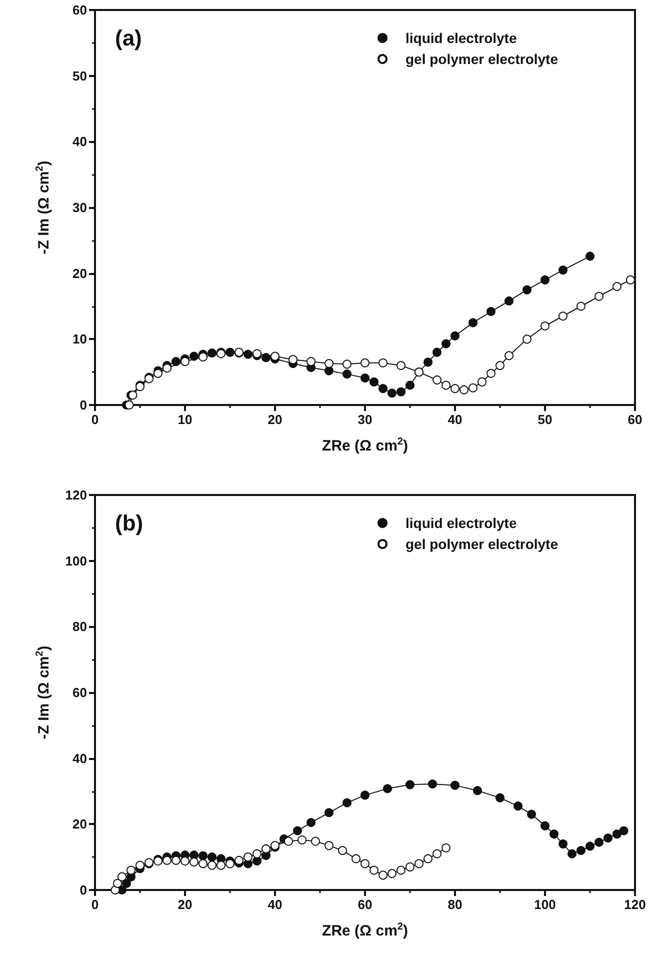 Image resolution: width=653 pixels, height=971 pixels. What do you see at coordinates (79, 626) in the screenshot?
I see `y-tick-label: 80` at bounding box center [79, 626].